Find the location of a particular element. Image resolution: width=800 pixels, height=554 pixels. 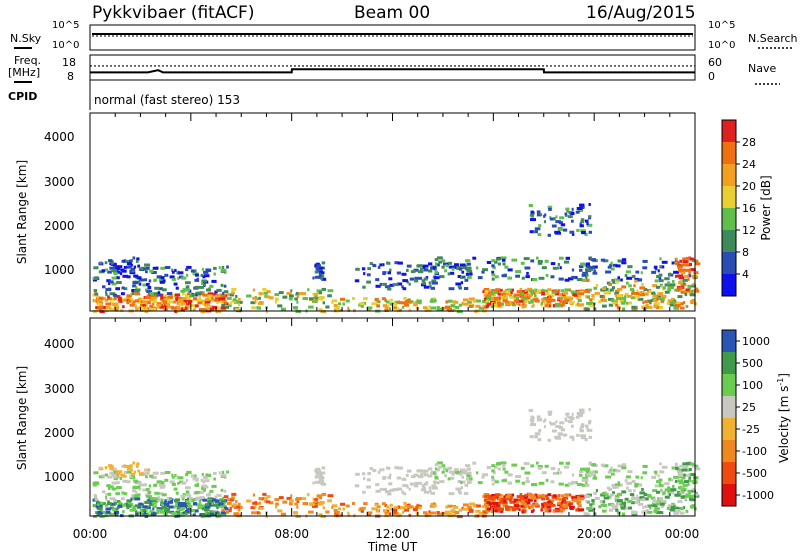

colorbar-tick-label: 12 is located at coordinates (749, 230).